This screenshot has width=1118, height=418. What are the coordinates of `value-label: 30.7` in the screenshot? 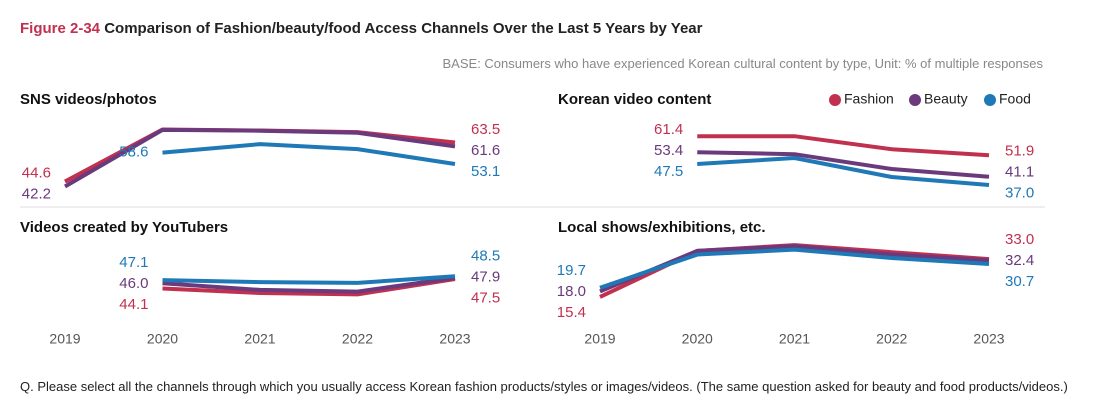 It's located at (1019, 281).